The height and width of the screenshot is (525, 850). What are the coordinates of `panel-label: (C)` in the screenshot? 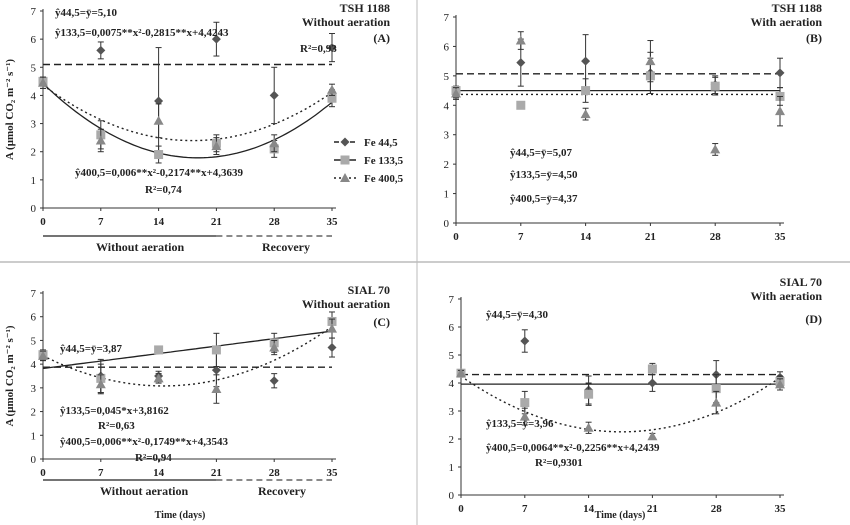 It's located at (381, 322).